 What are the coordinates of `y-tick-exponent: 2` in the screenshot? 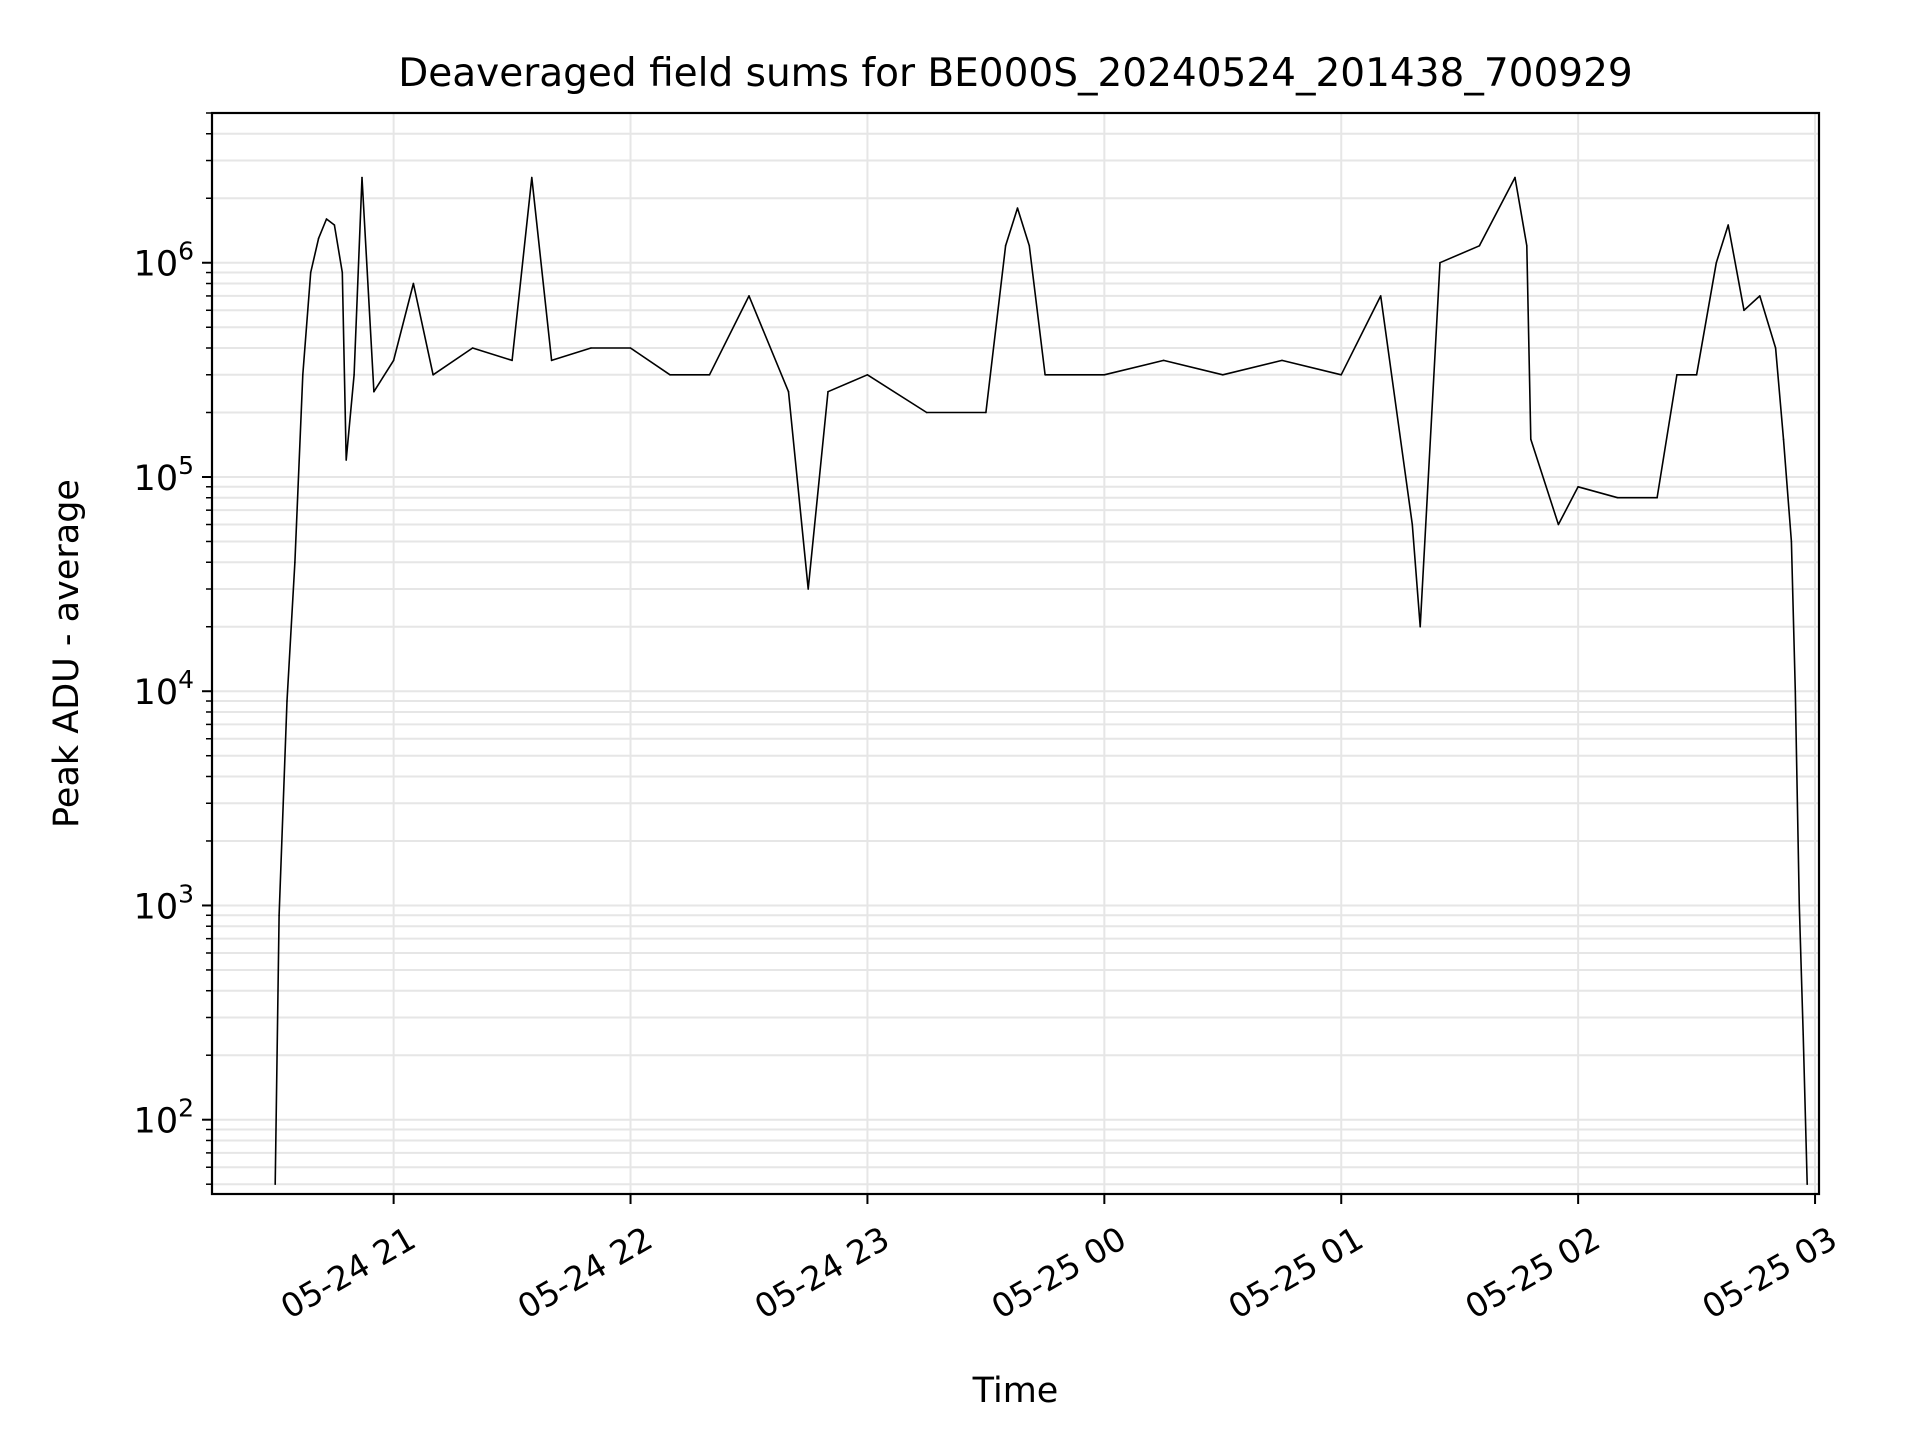 It's located at (186, 1108).